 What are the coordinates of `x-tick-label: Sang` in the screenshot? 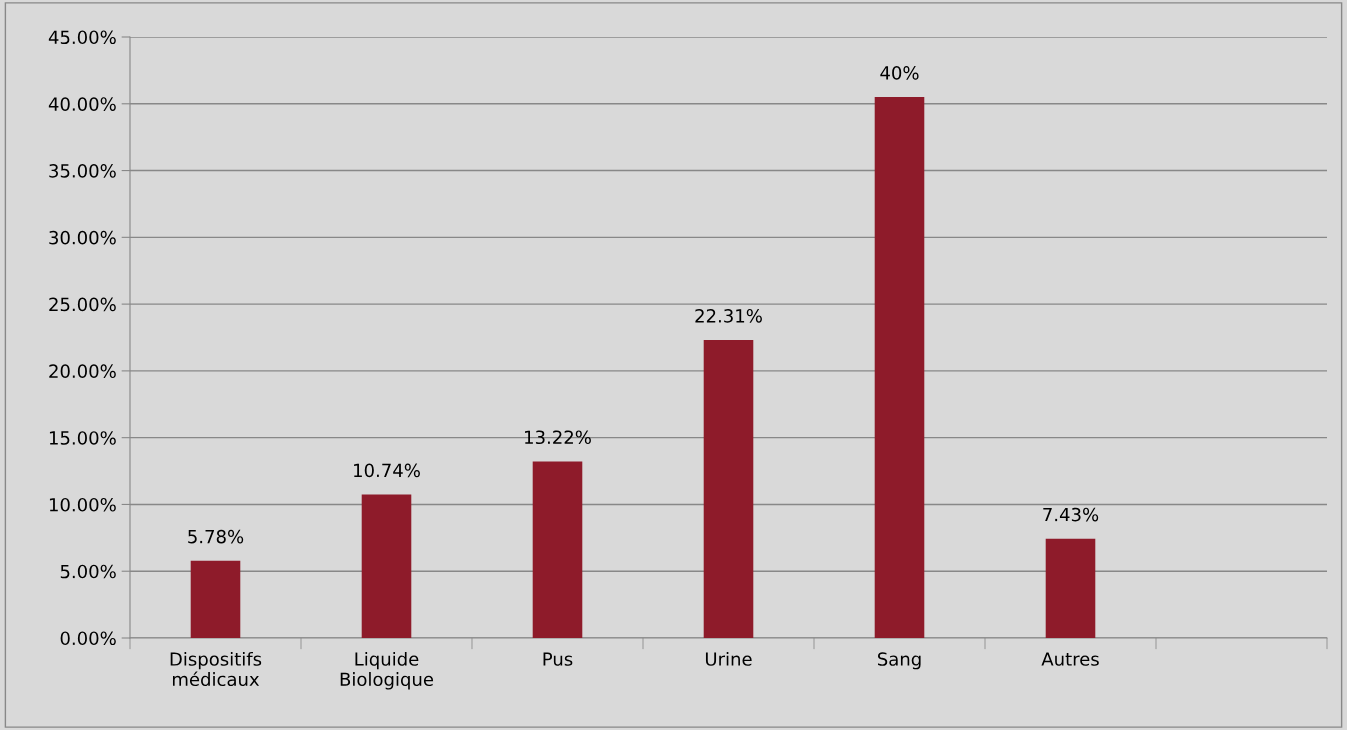 It's located at (899, 661).